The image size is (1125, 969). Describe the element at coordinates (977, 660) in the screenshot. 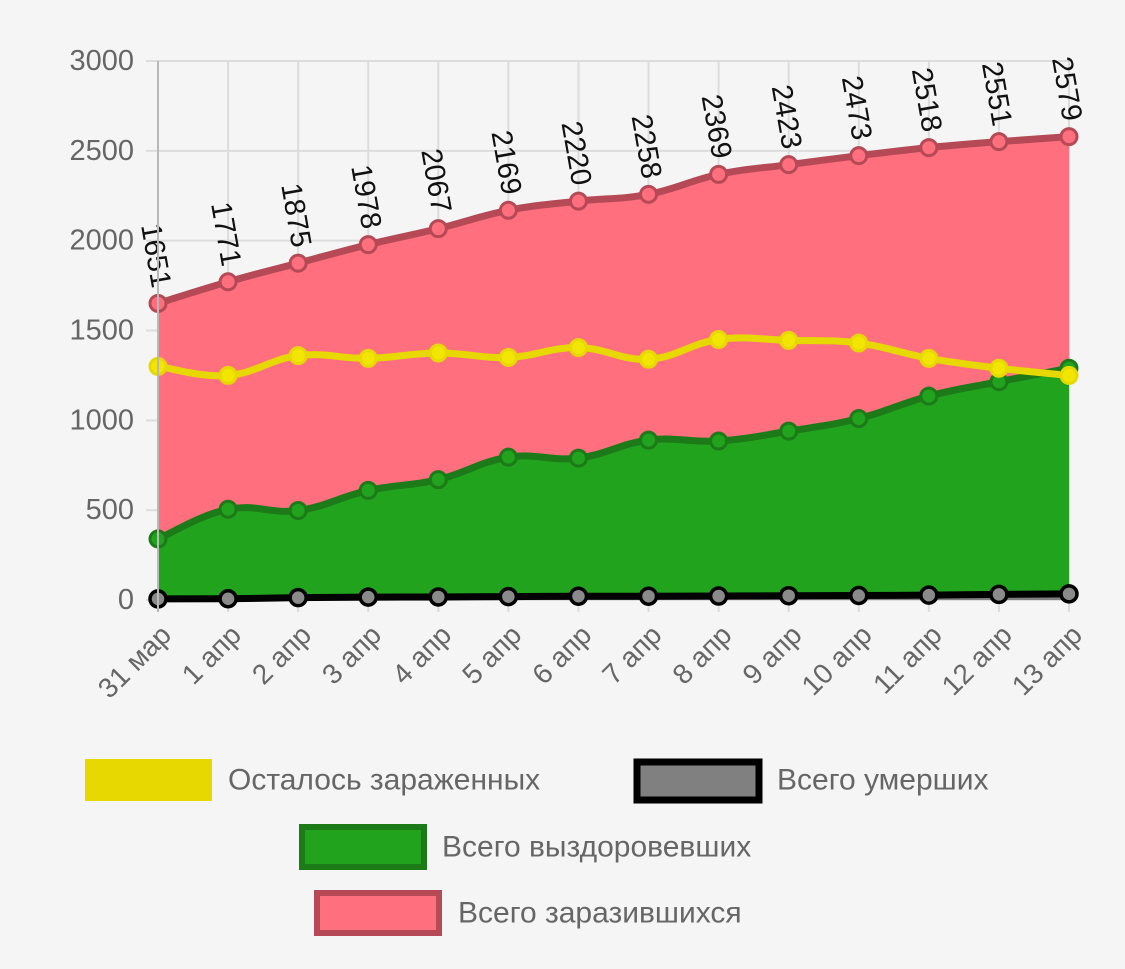

I see `x-tick-label: 12 апр` at that location.